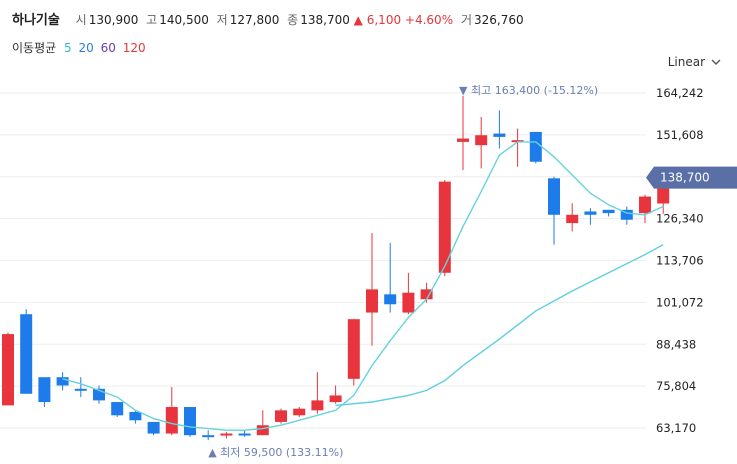  What do you see at coordinates (680, 261) in the screenshot?
I see `y-tick-label: 113,706` at bounding box center [680, 261].